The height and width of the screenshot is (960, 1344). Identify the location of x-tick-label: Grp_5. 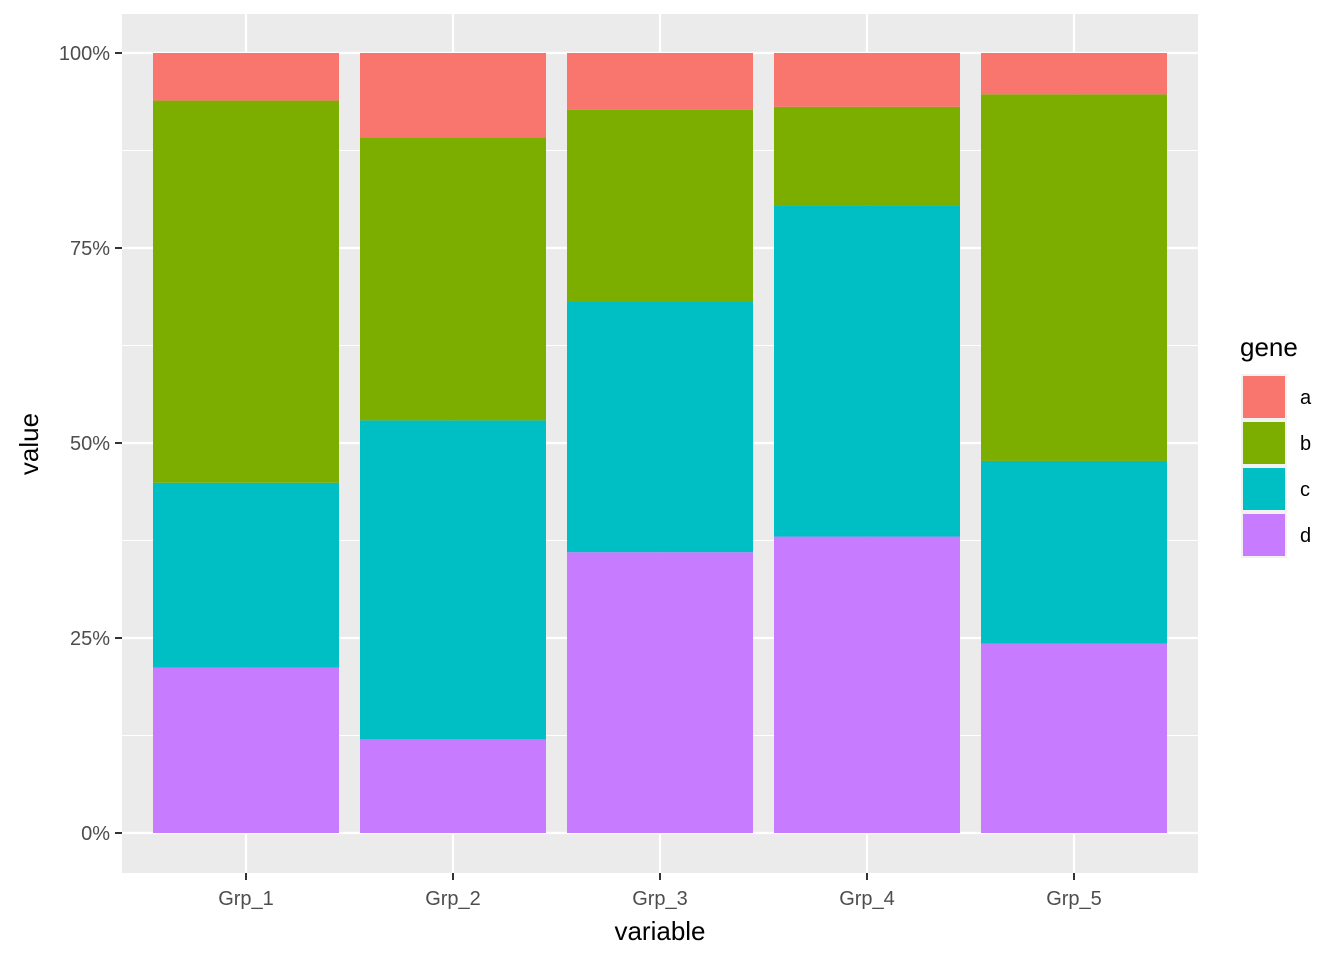
(1074, 899).